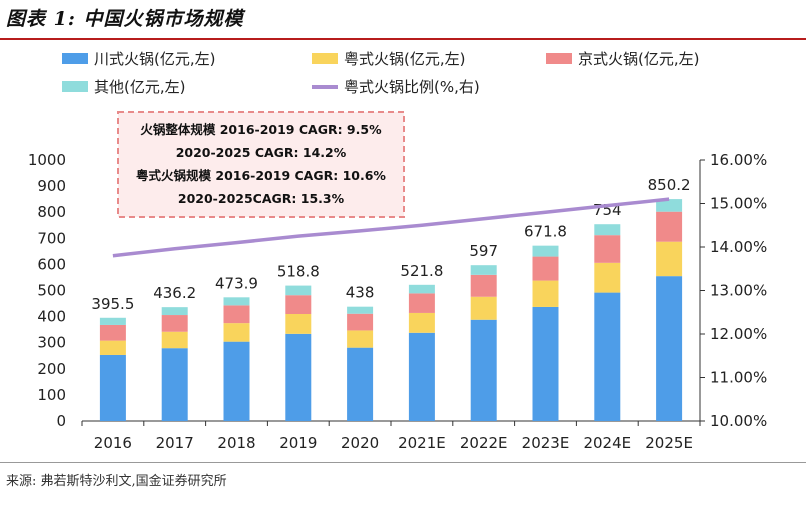  What do you see at coordinates (738, 334) in the screenshot?
I see `right-tick-label: 12.00%` at bounding box center [738, 334].